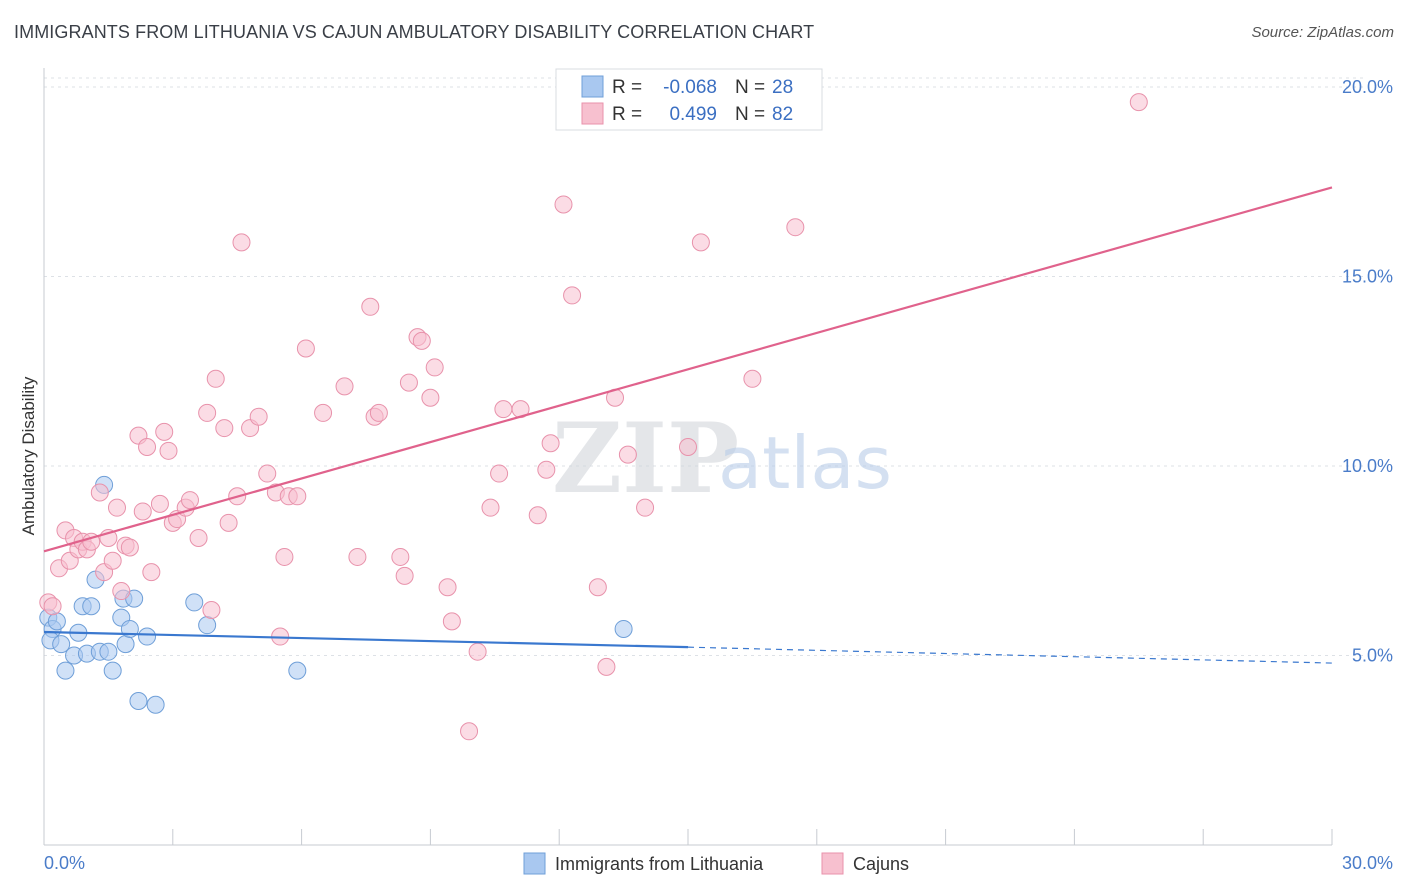 Image resolution: width=1406 pixels, height=892 pixels. What do you see at coordinates (688, 837) in the screenshot?
I see `x-ticks` at bounding box center [688, 837].